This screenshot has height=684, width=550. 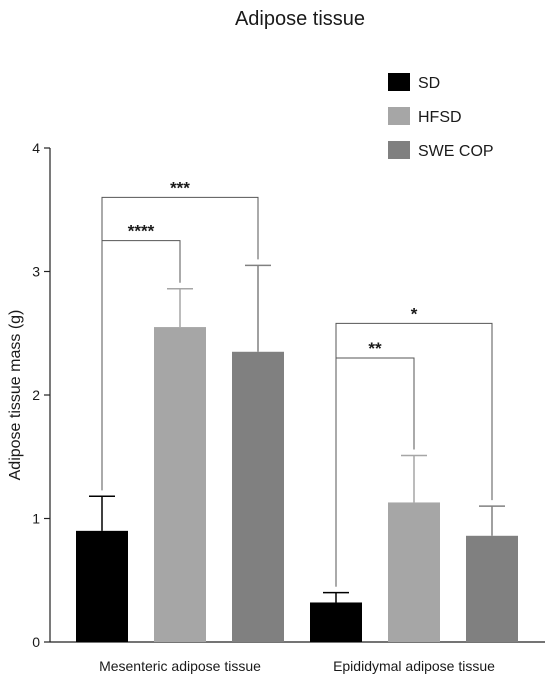 I want to click on legend-label: SD, so click(x=429, y=83).